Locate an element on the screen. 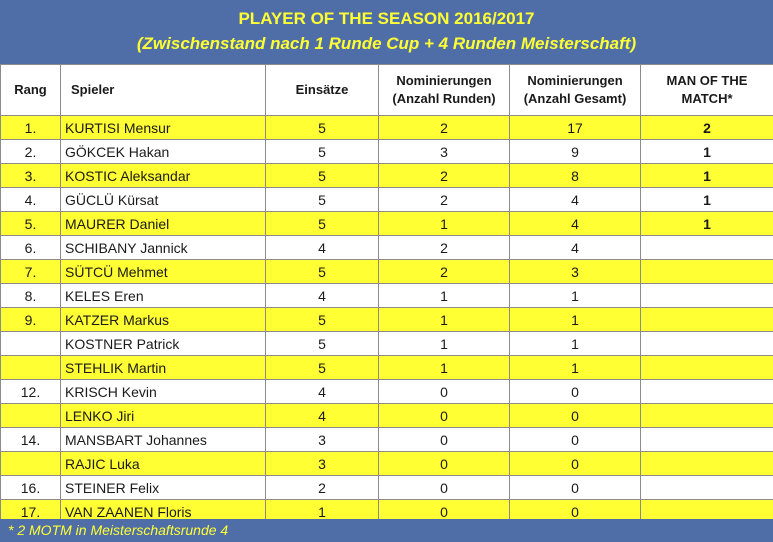 This screenshot has height=542, width=773. cell-einsaetze: 2 is located at coordinates (322, 487).